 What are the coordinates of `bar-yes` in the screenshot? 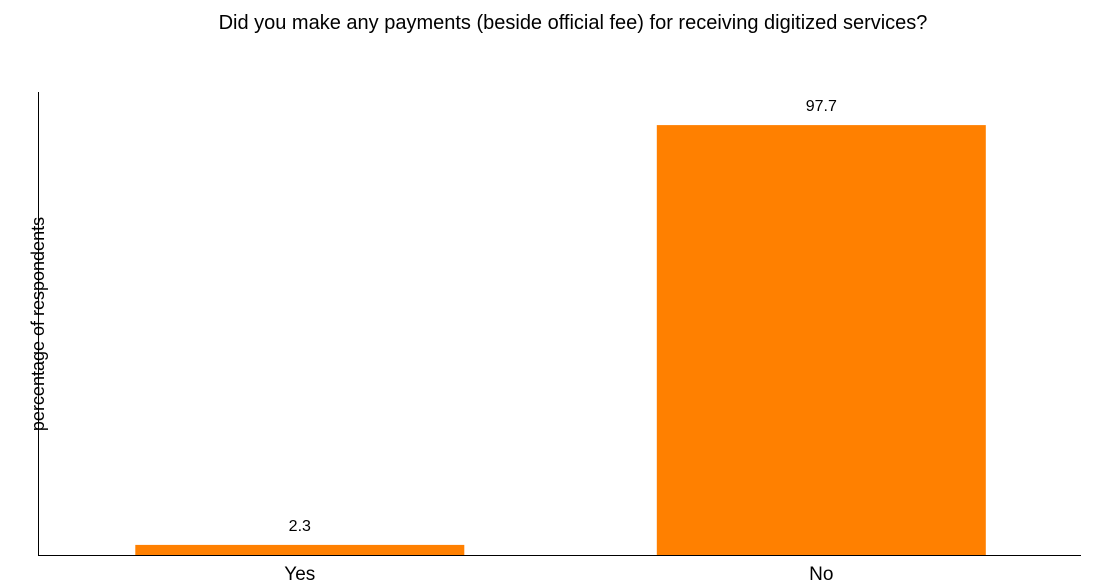 It's located at (300, 549).